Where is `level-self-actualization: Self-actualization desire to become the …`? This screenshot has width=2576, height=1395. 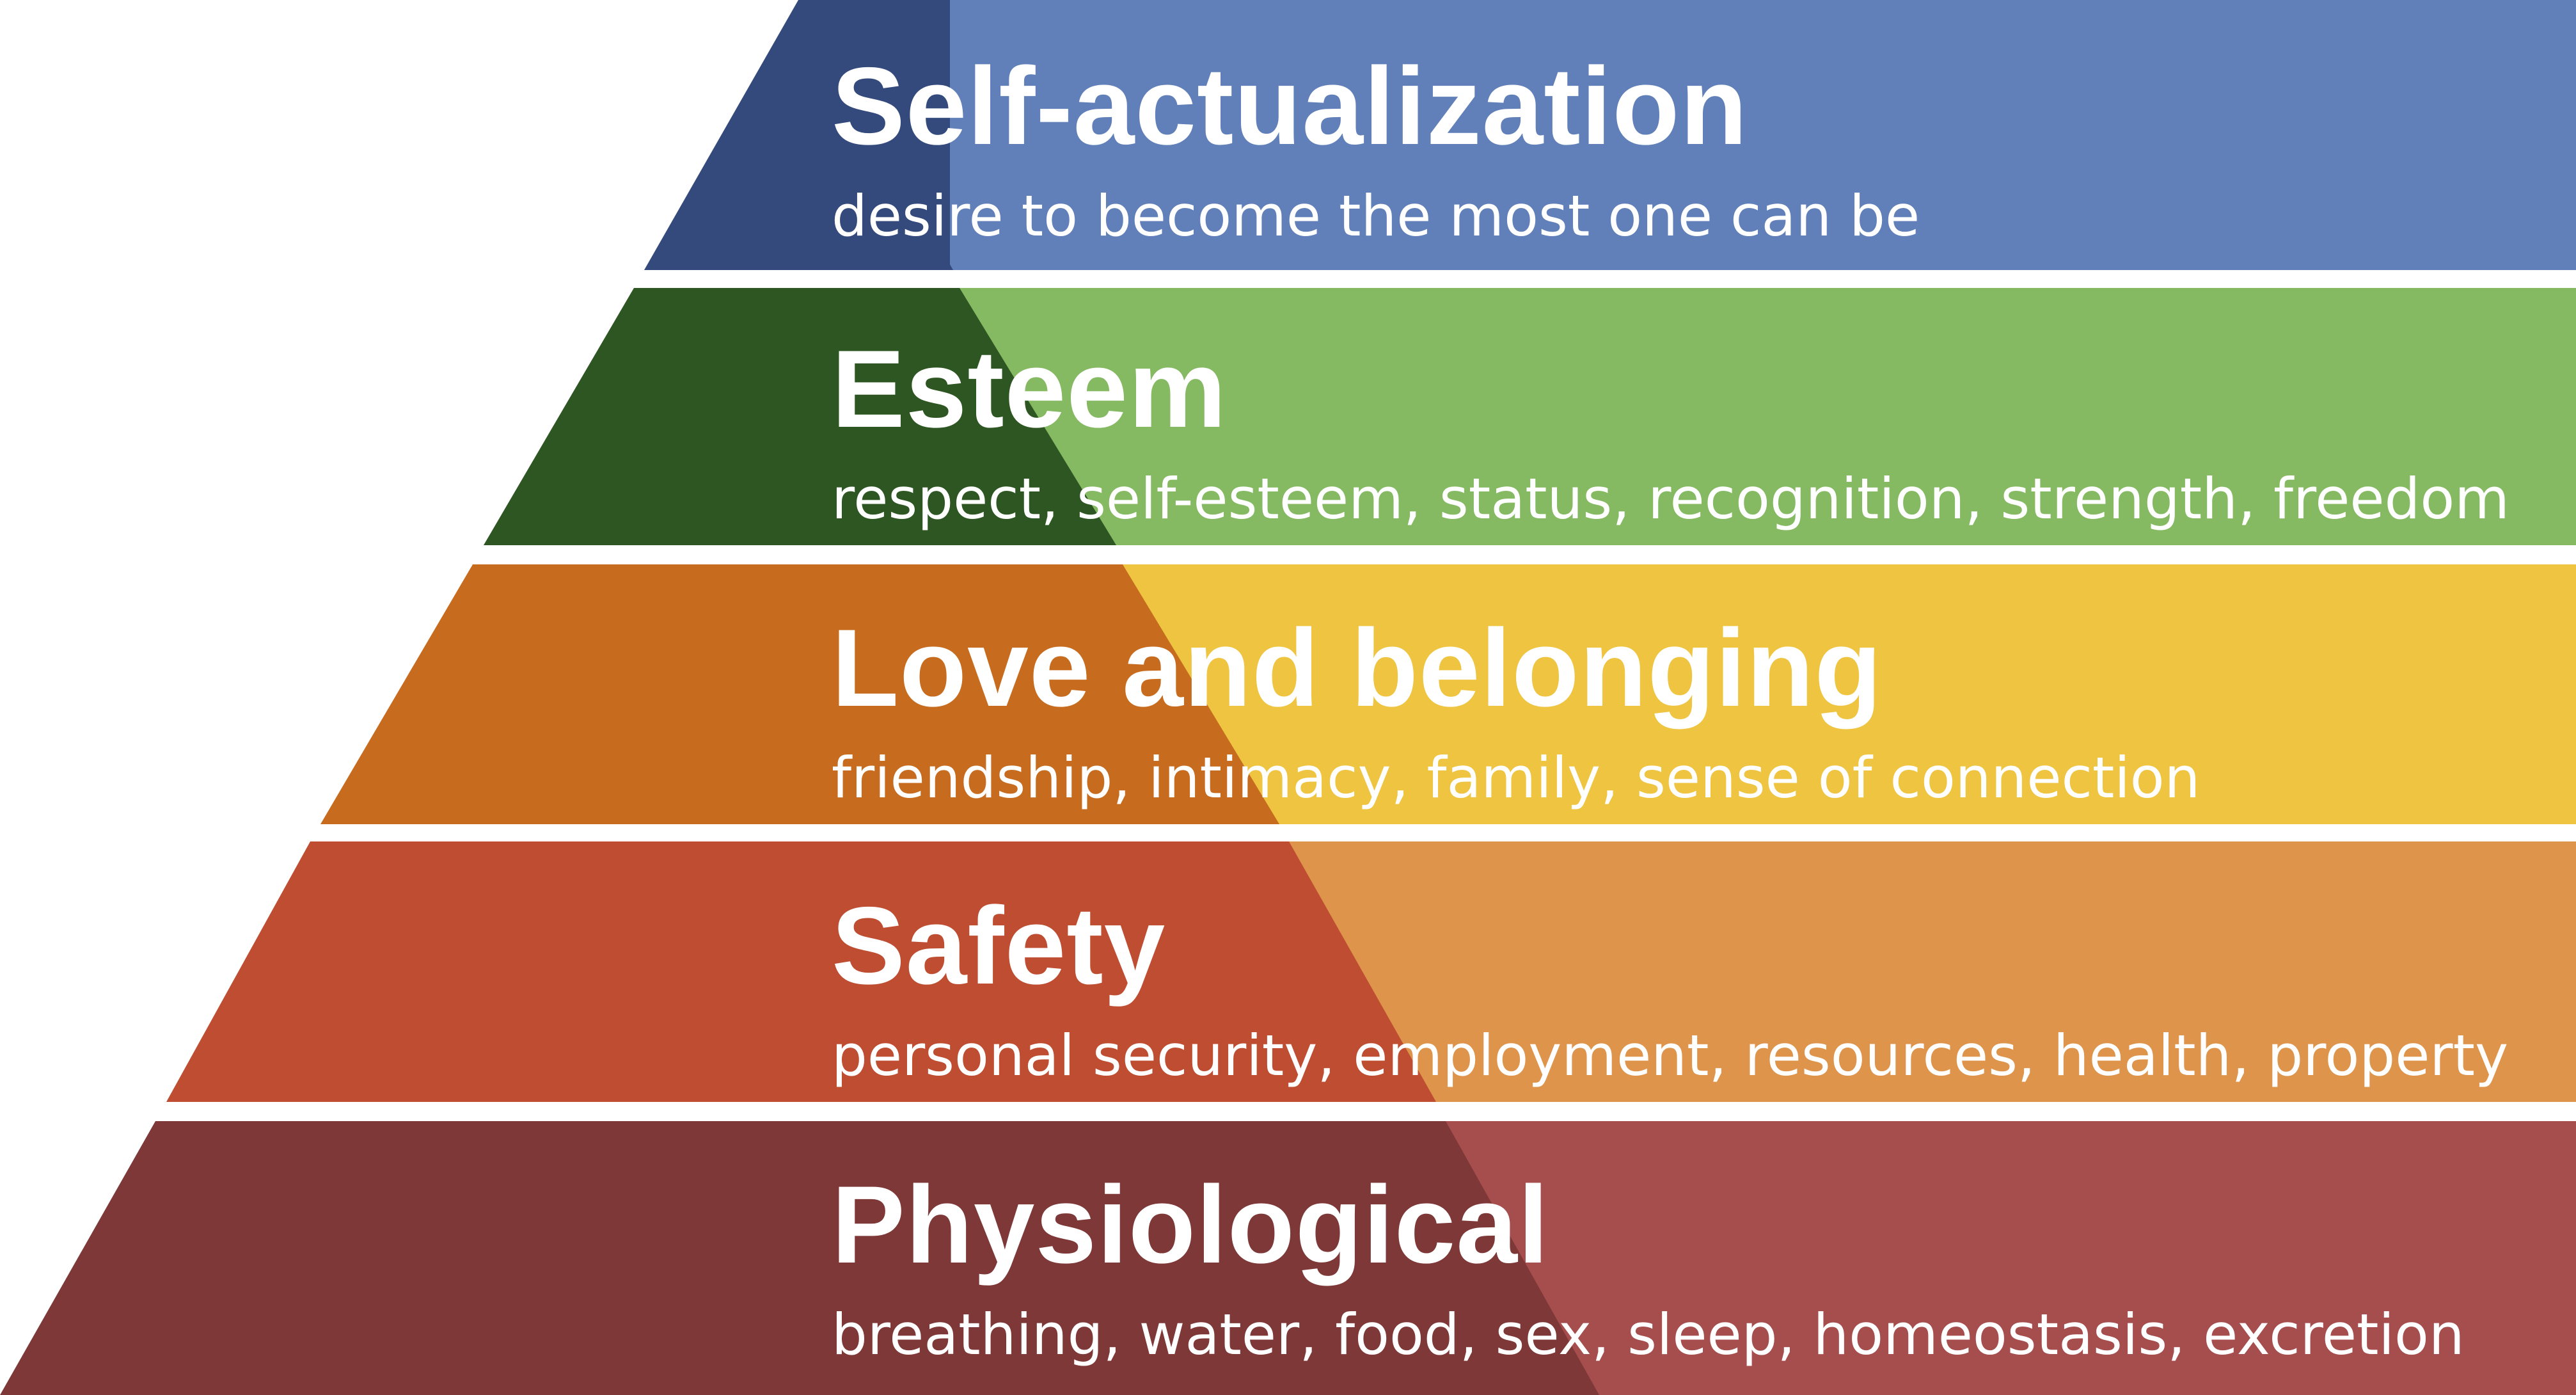
level-self-actualization: Self-actualization desire to become the … is located at coordinates (1376, 147).